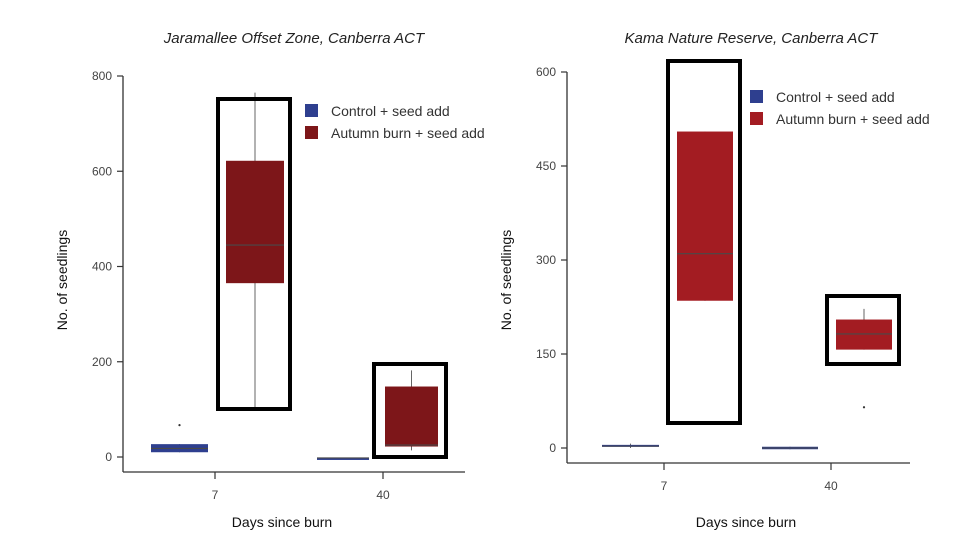 The image size is (960, 540). What do you see at coordinates (546, 354) in the screenshot?
I see `y-tick-label: 150` at bounding box center [546, 354].